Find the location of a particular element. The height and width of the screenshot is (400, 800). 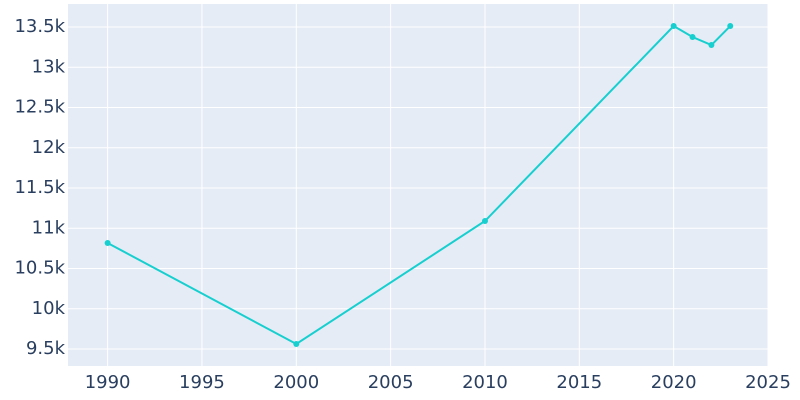

x-tick-label: 2005 is located at coordinates (391, 382).